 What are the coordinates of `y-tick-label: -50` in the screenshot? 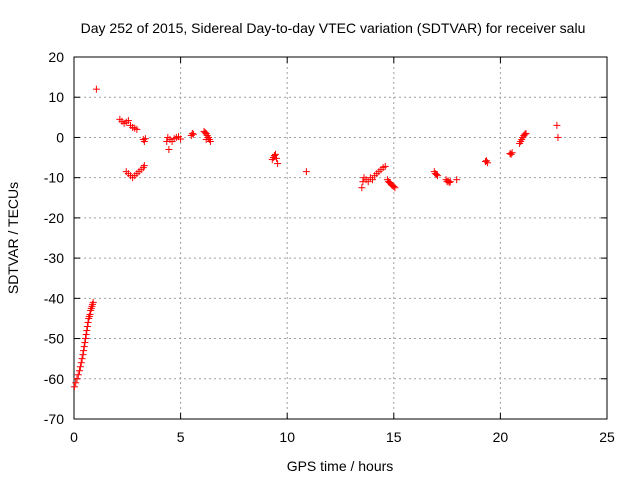 It's located at (54, 339).